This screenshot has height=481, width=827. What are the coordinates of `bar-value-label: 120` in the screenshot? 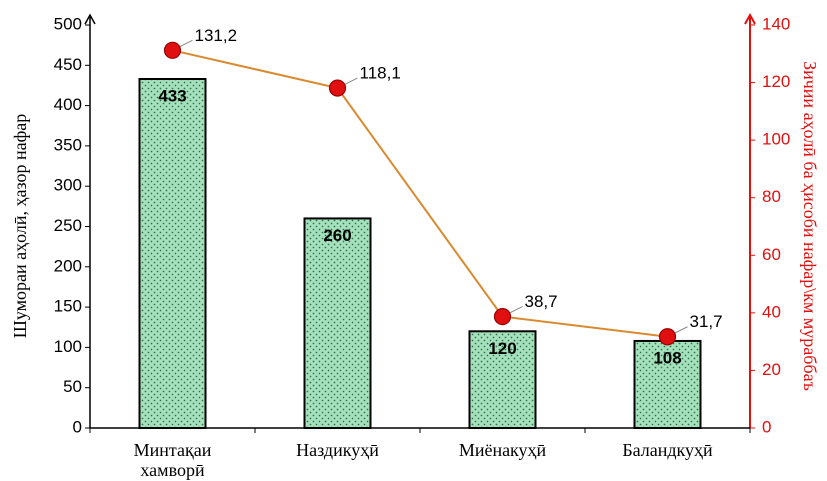 It's located at (502, 348).